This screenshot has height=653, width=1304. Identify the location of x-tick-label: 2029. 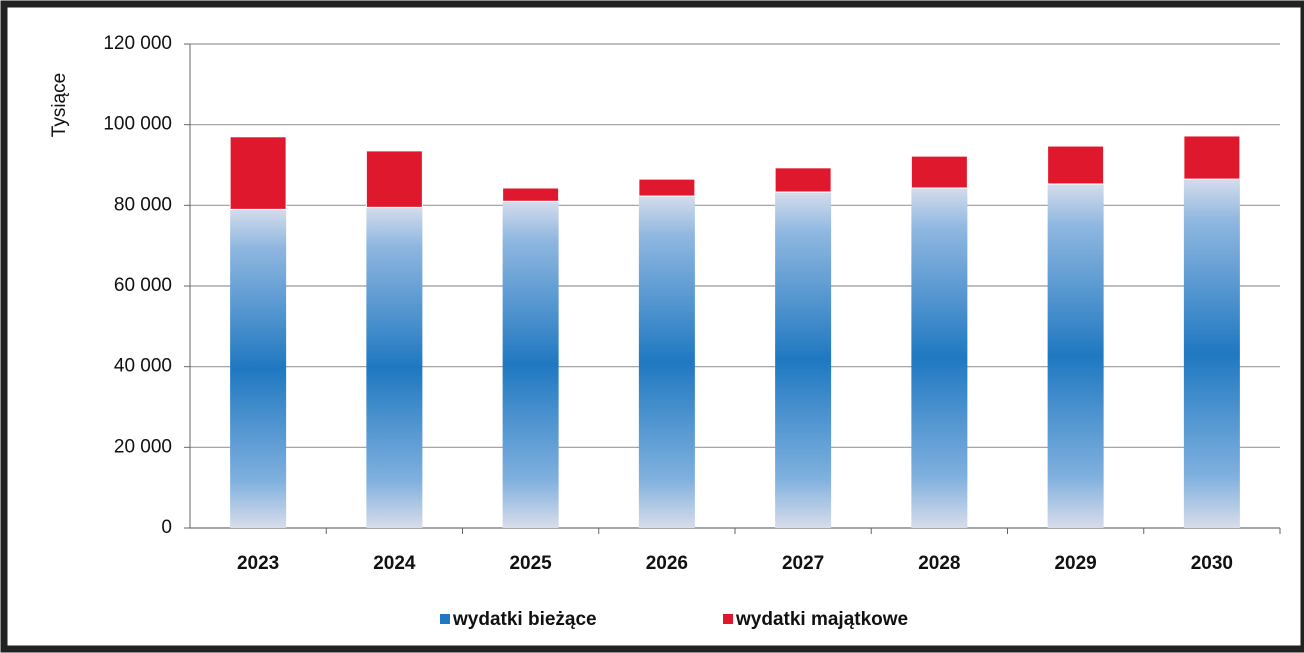
(1075, 563).